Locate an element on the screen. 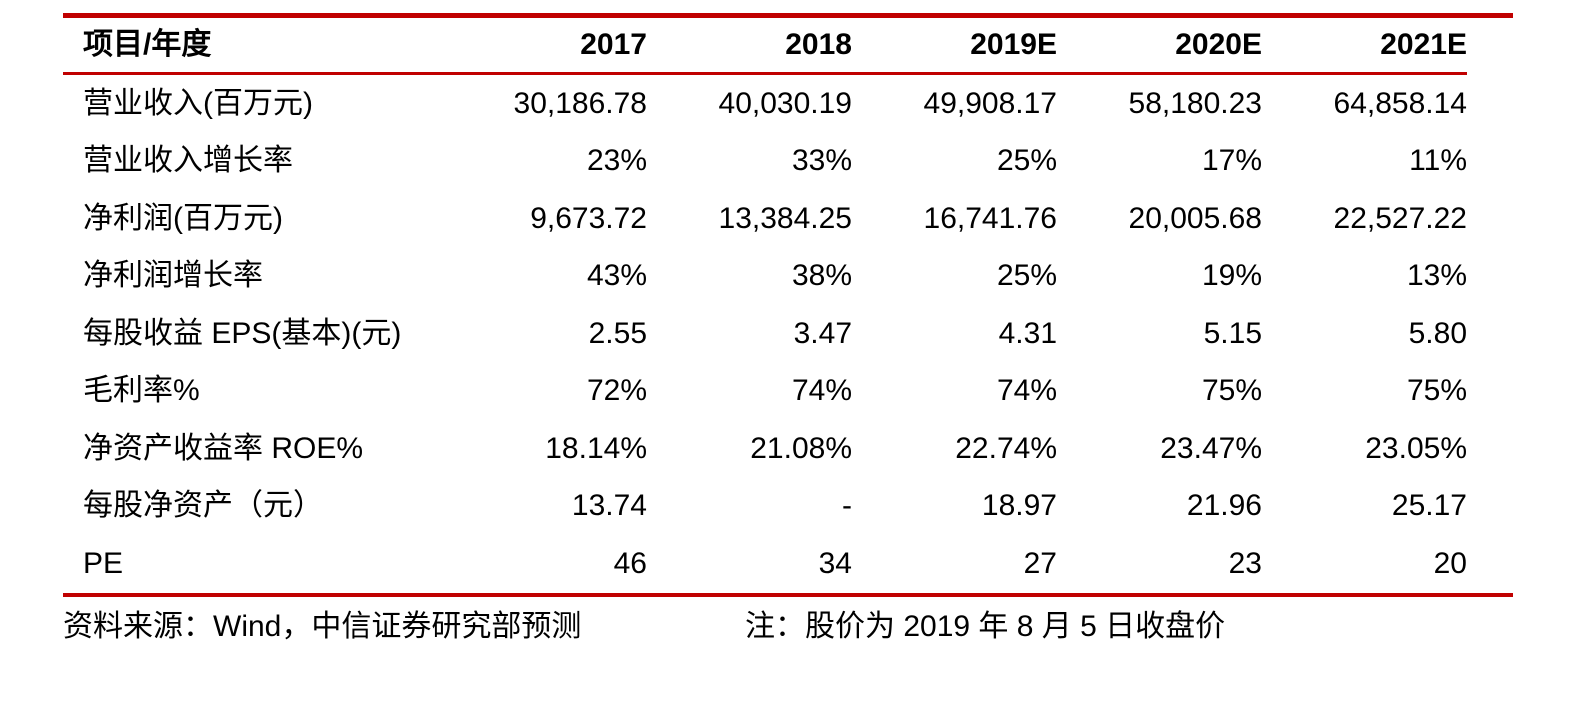 The image size is (1593, 703). row-label: 营业收入增长率 is located at coordinates (188, 161).